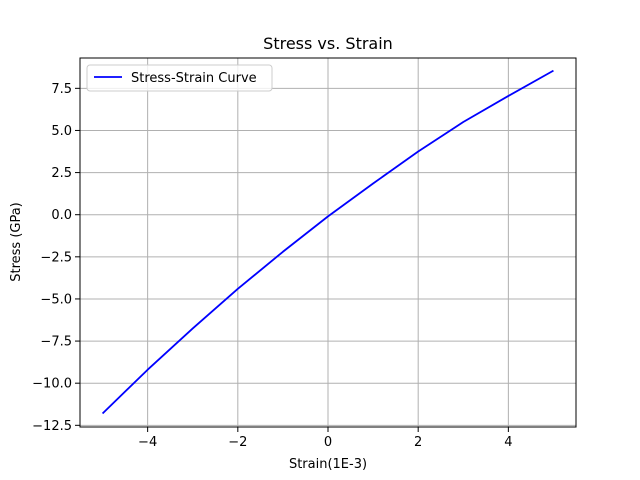 This screenshot has width=640, height=480. Describe the element at coordinates (147, 442) in the screenshot. I see `x-tick-label: −4` at that location.